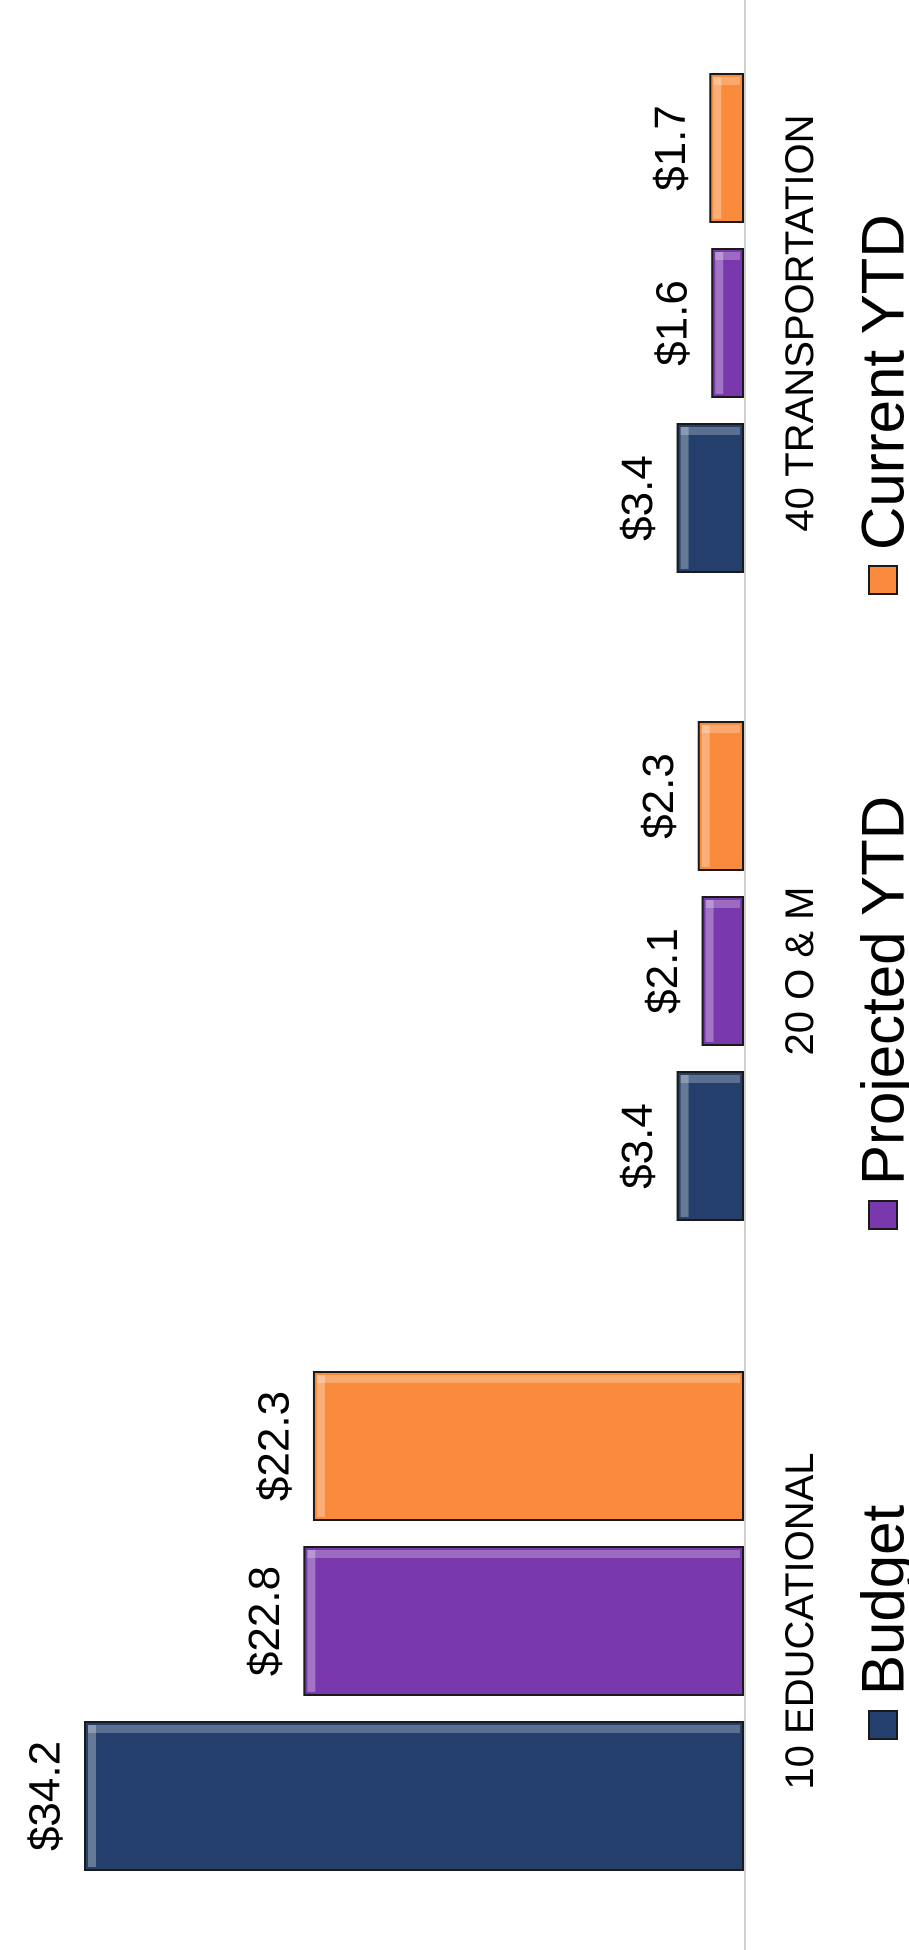 This screenshot has width=909, height=1950. Describe the element at coordinates (672, 323) in the screenshot. I see `data-label-projected-ytd-40-transportation: $1.6` at that location.